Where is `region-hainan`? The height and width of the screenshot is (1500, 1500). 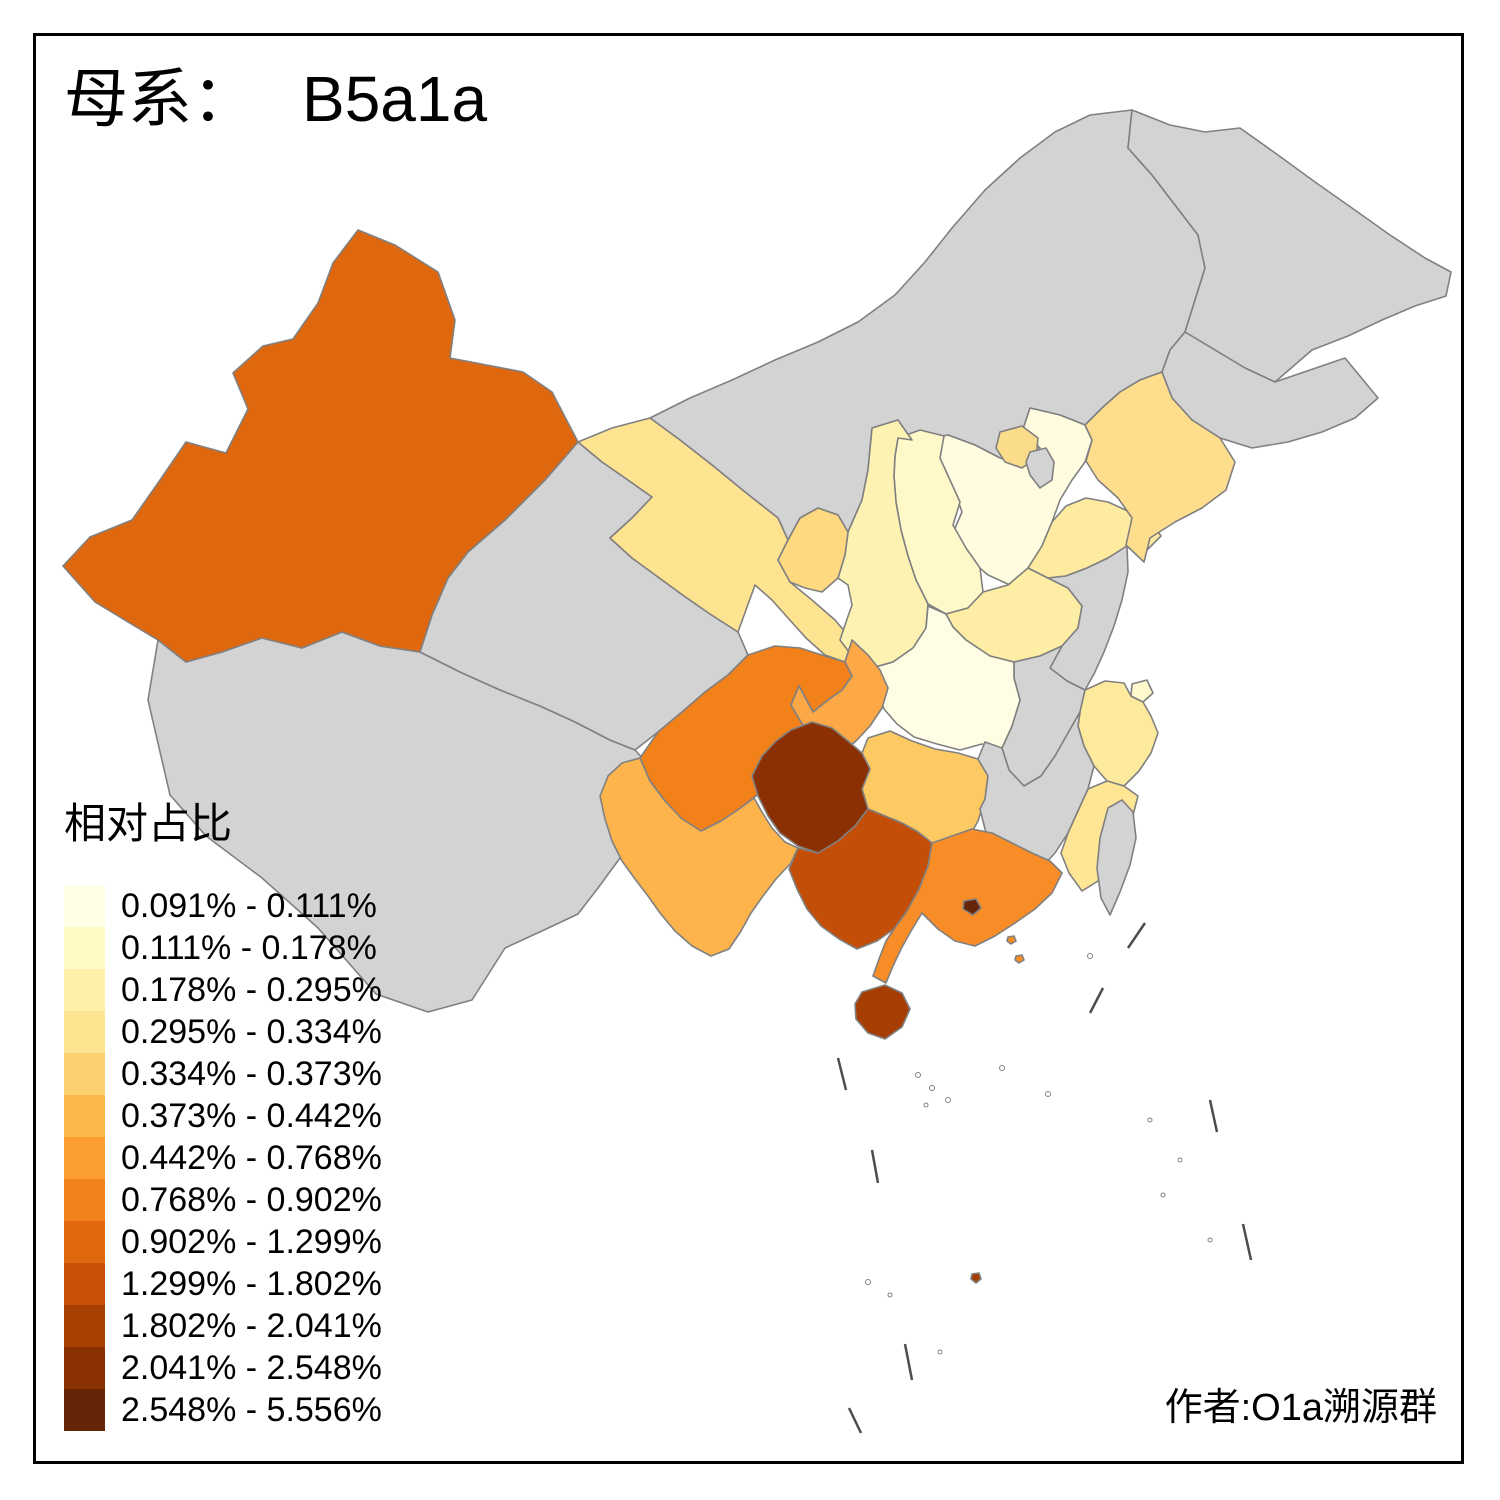 region-hainan is located at coordinates (882, 1012).